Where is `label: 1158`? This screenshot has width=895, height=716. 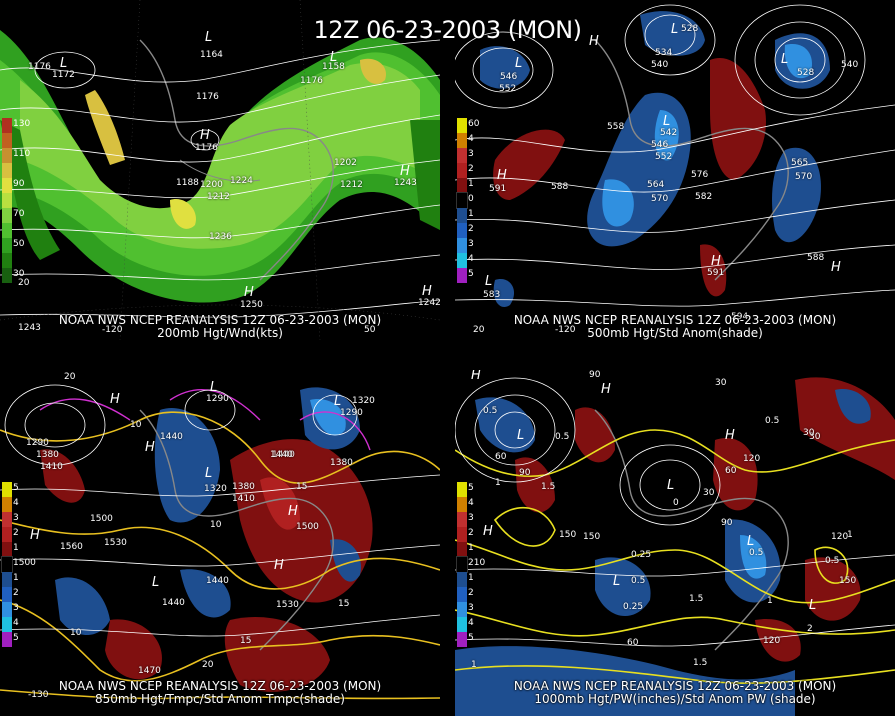
label: 1158 is located at coordinates (333, 67).